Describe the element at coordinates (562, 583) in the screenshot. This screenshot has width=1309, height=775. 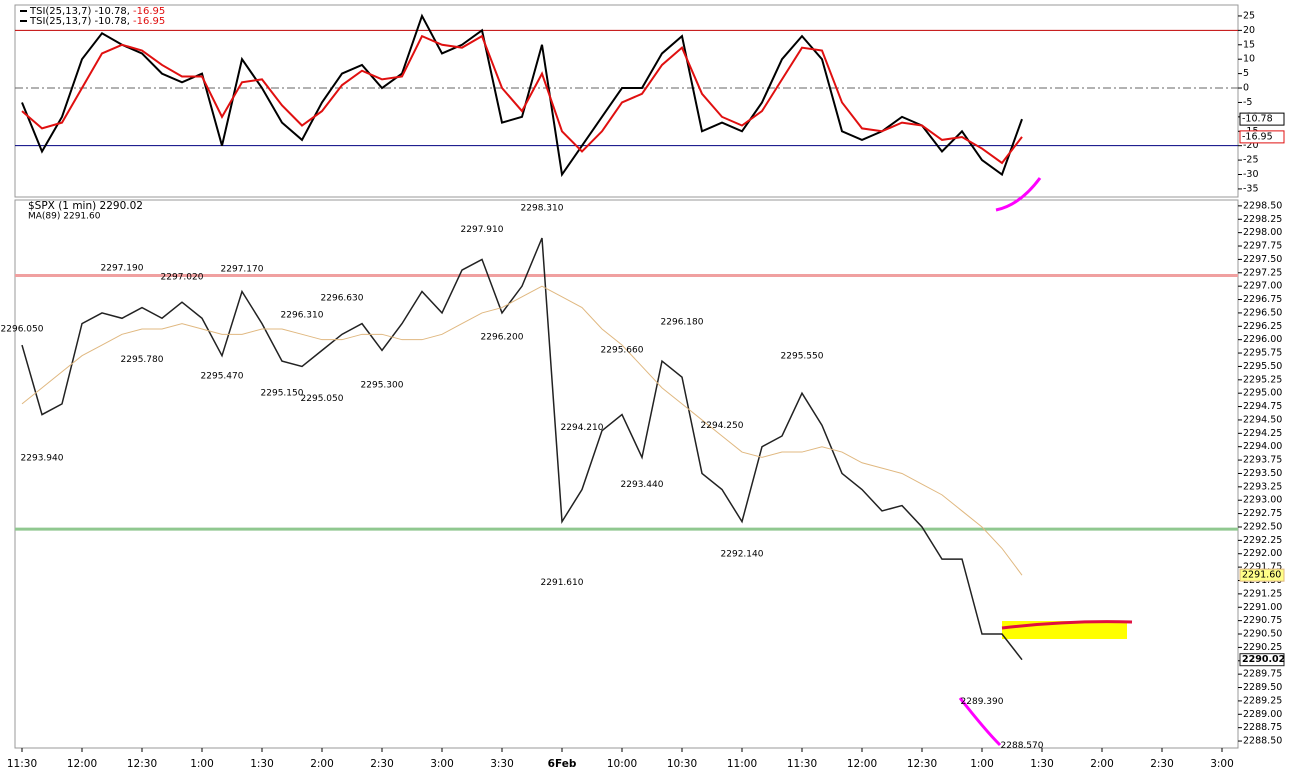
I see `price-annotation: 2291.610` at that location.